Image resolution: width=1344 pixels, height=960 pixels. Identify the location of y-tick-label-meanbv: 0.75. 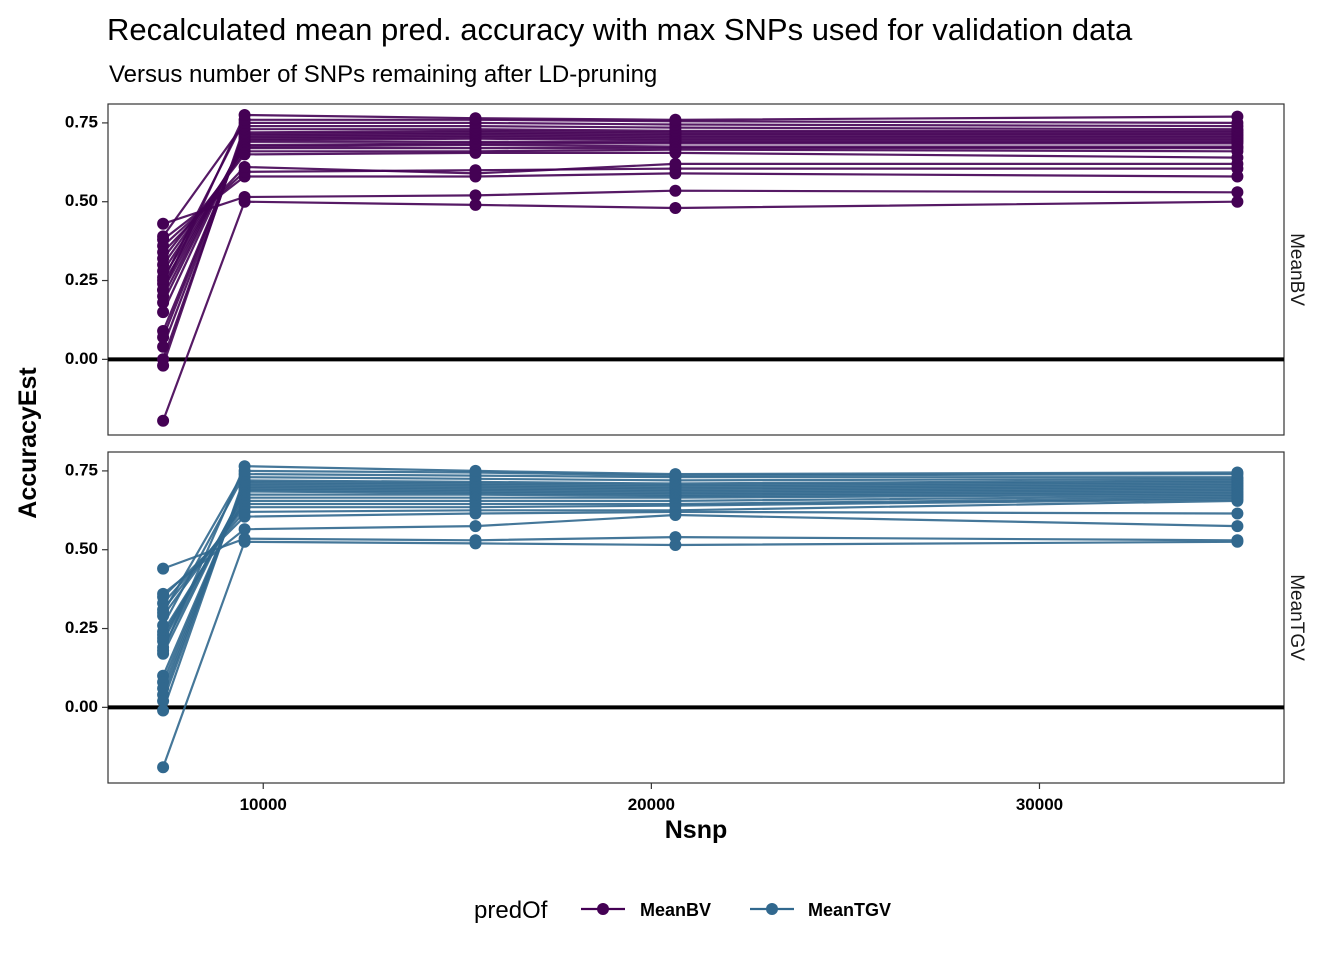
(81, 121).